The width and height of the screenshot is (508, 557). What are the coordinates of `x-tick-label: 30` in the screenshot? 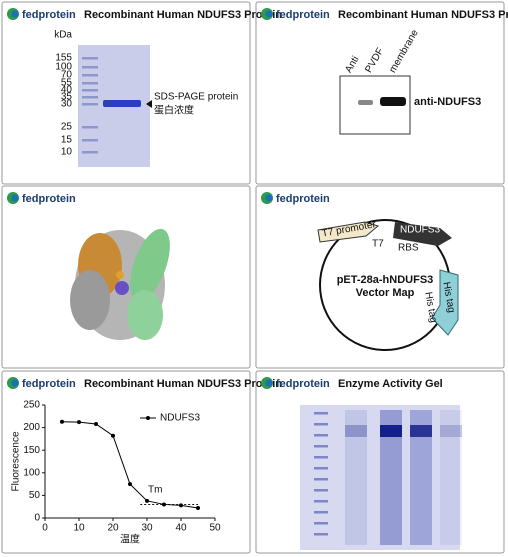 It's located at (147, 528).